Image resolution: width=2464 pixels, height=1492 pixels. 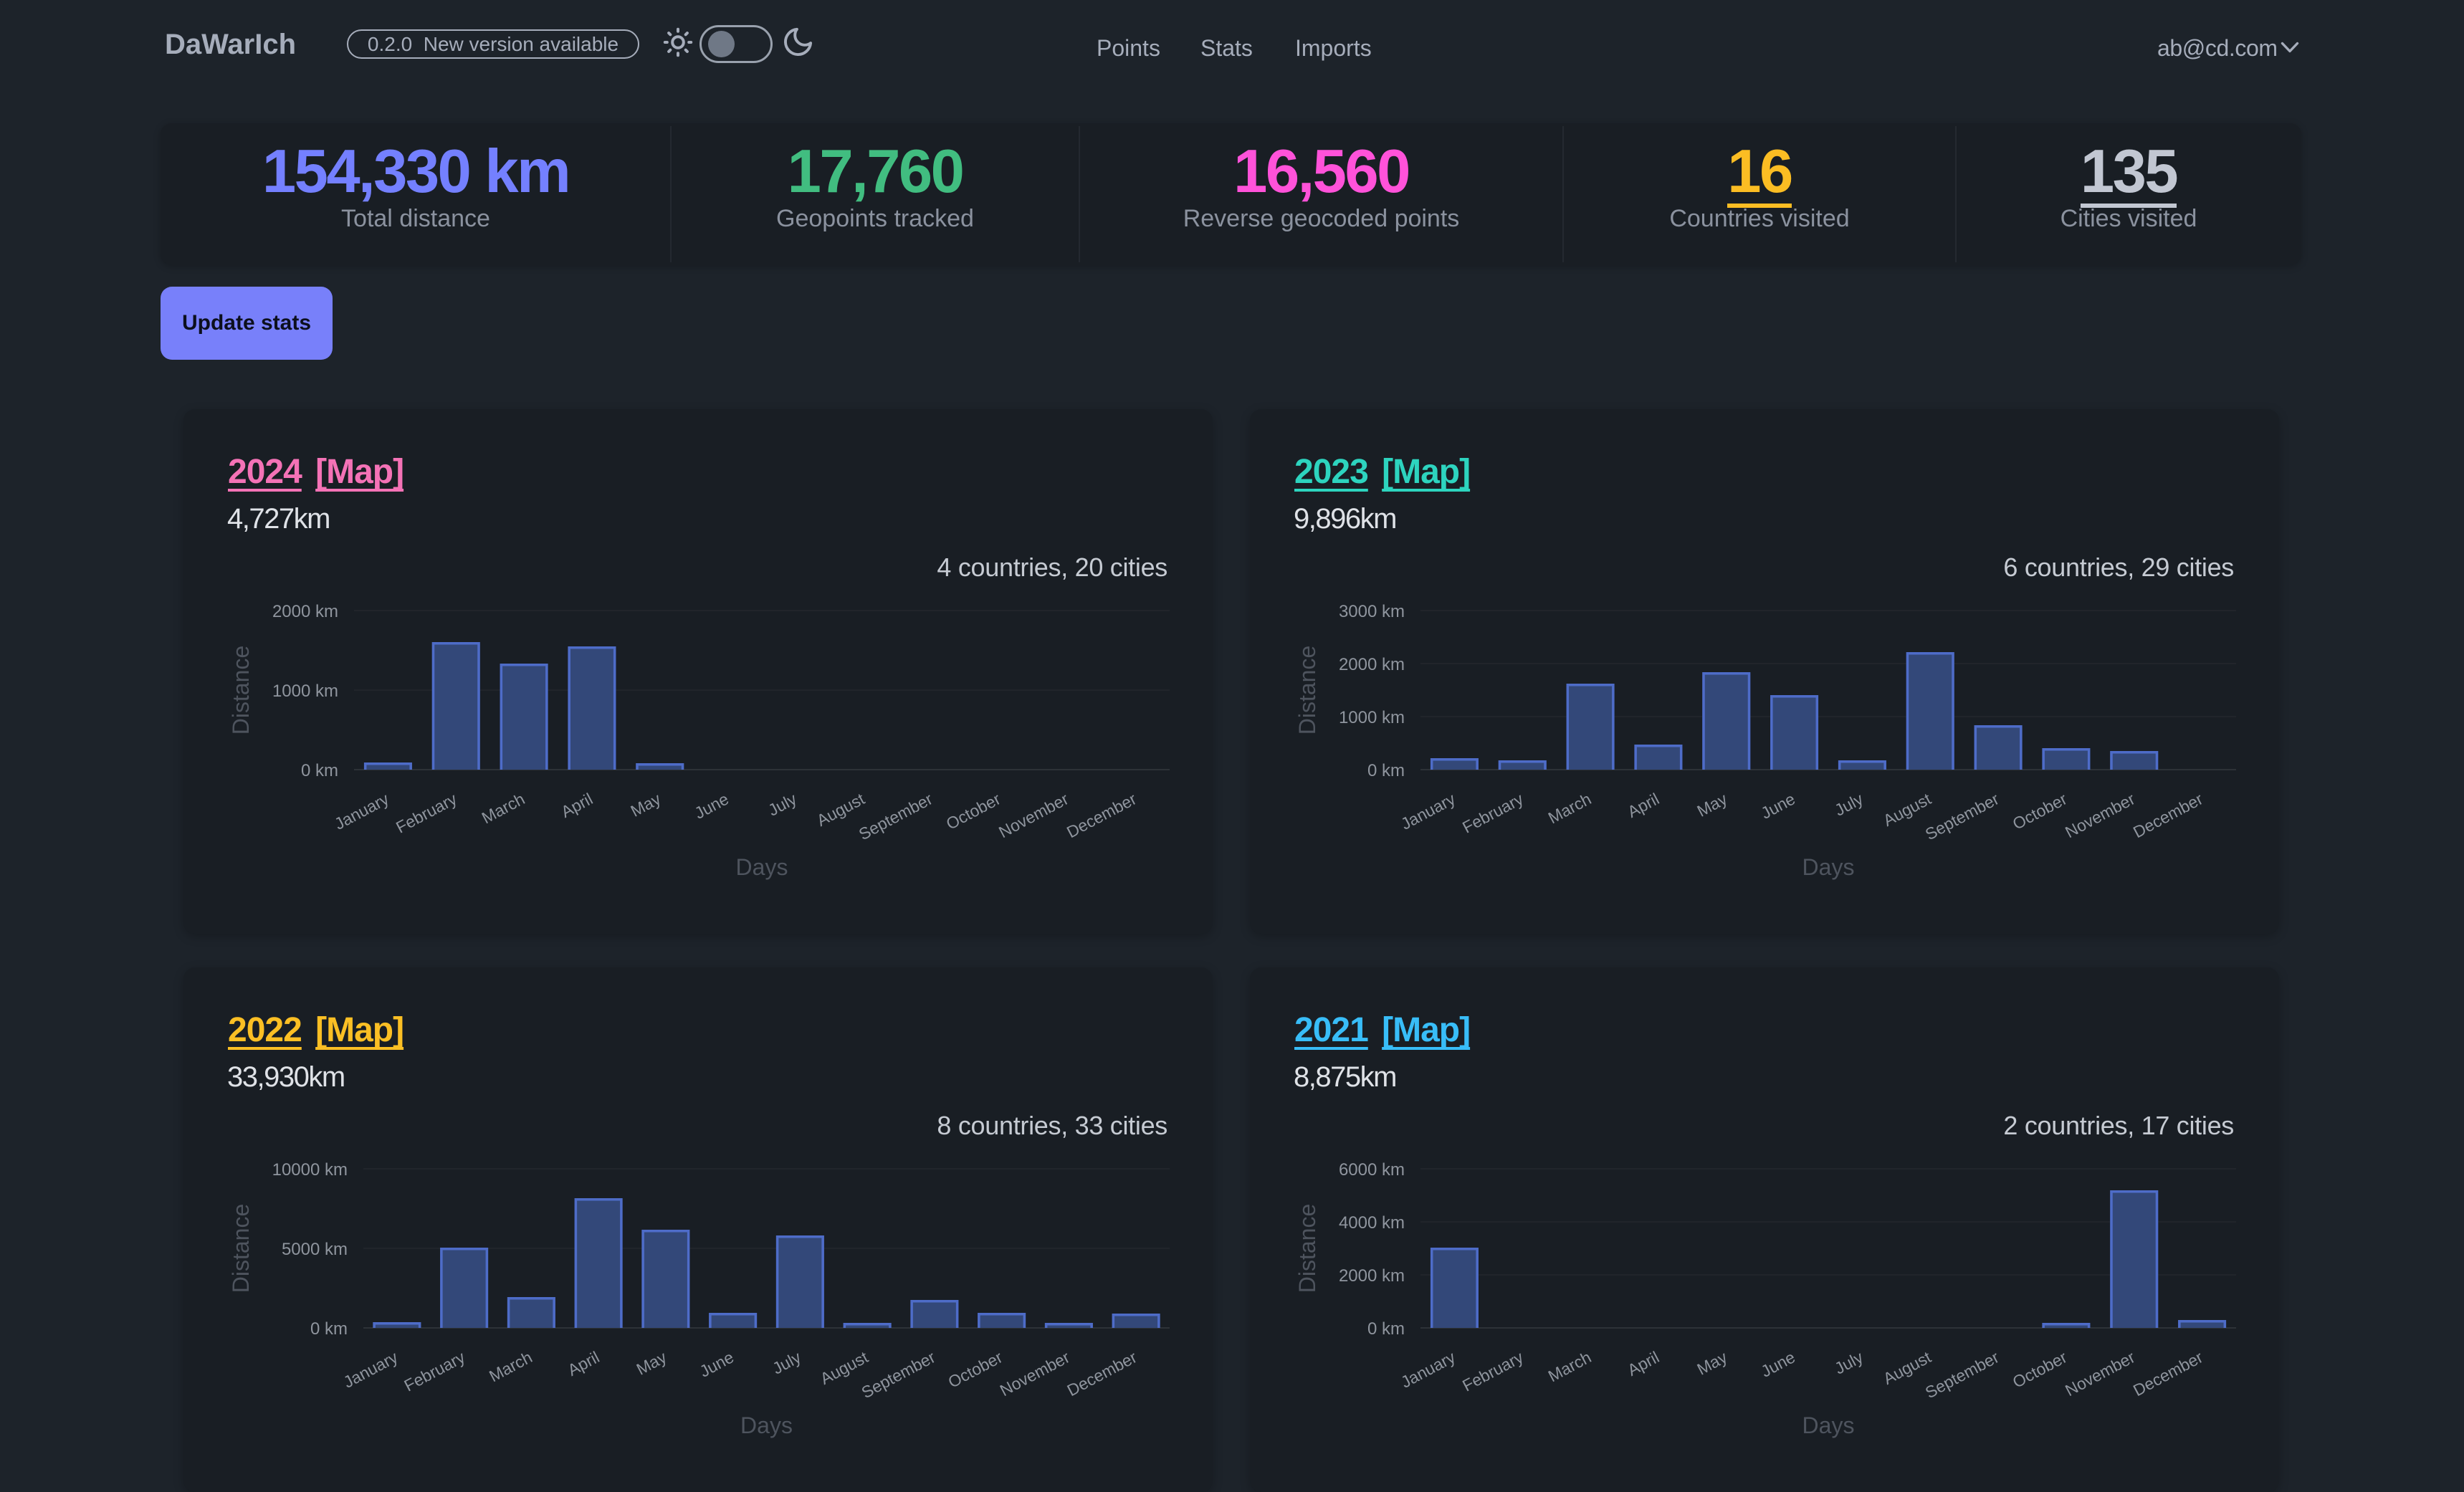 I want to click on svg-text: 5000 km, so click(x=315, y=1249).